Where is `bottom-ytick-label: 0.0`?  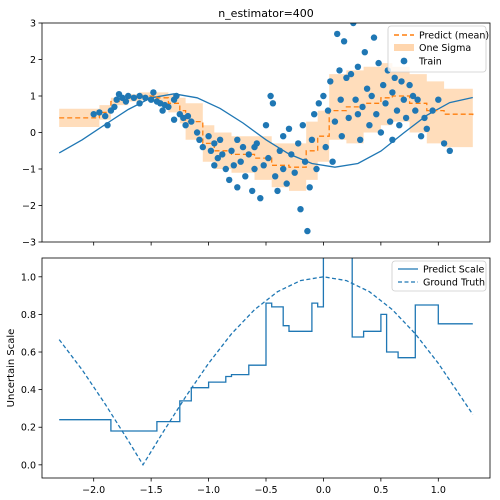
bottom-ytick-label: 0.0 is located at coordinates (28, 465).